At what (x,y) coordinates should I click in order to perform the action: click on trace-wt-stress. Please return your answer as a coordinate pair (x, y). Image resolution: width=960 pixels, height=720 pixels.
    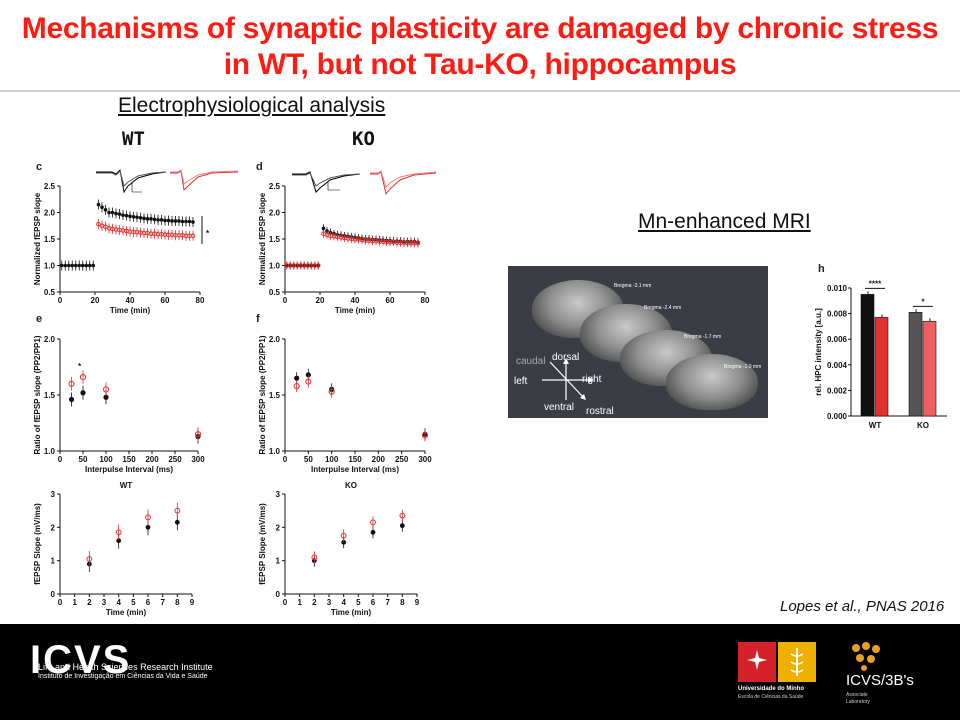
    Looking at the image, I should click on (204, 181).